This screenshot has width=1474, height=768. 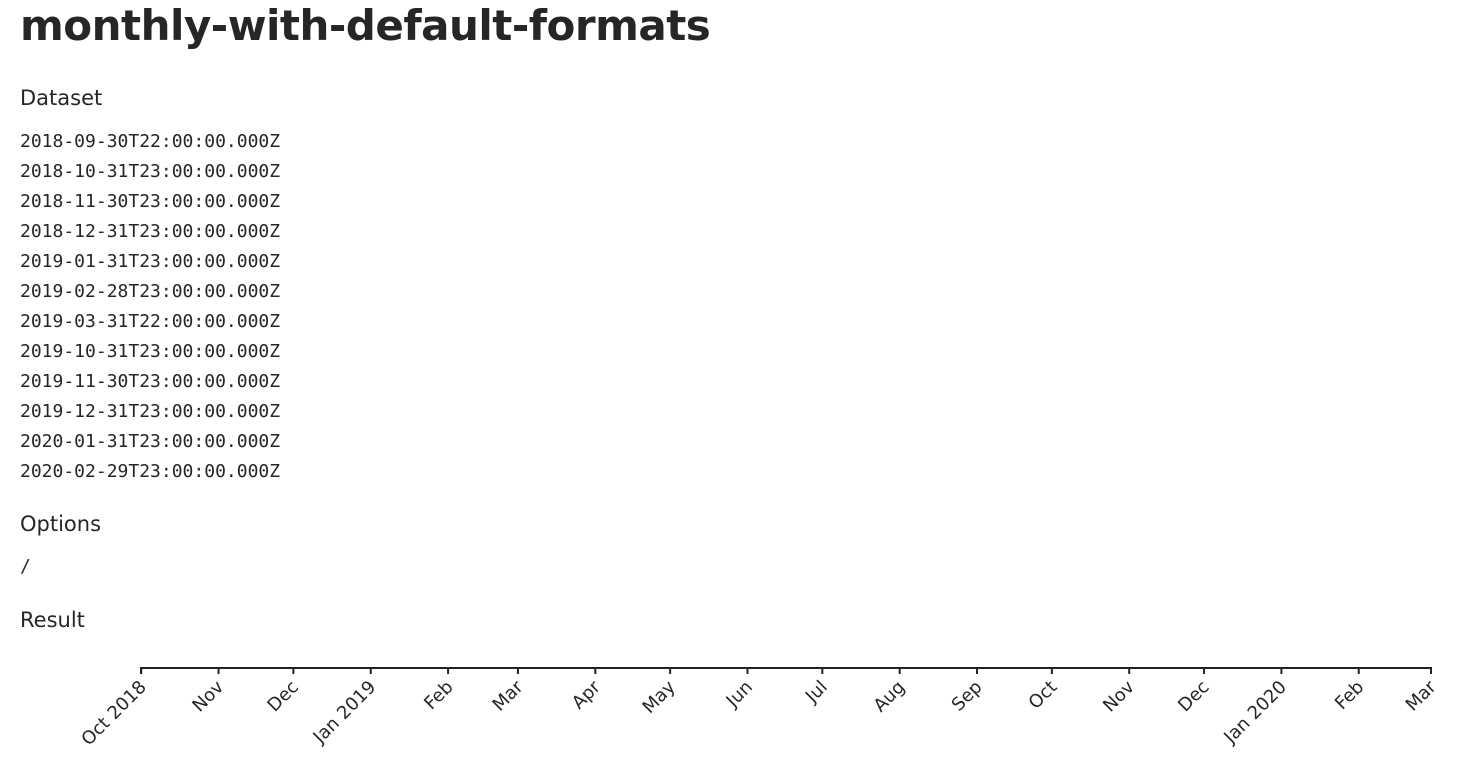 What do you see at coordinates (739, 694) in the screenshot?
I see `axis-tick-label: Jun` at bounding box center [739, 694].